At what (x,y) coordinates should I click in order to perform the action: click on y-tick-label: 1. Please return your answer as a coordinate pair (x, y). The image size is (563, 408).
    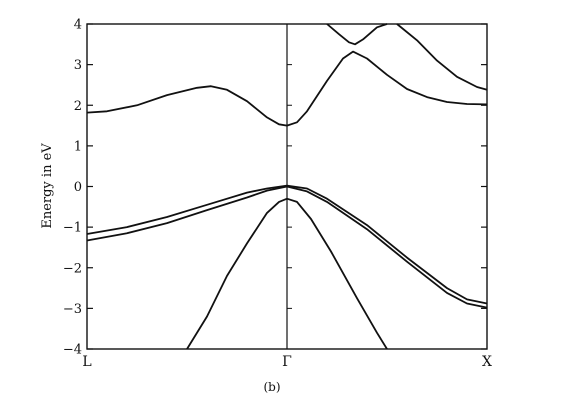
    Looking at the image, I should click on (78, 146).